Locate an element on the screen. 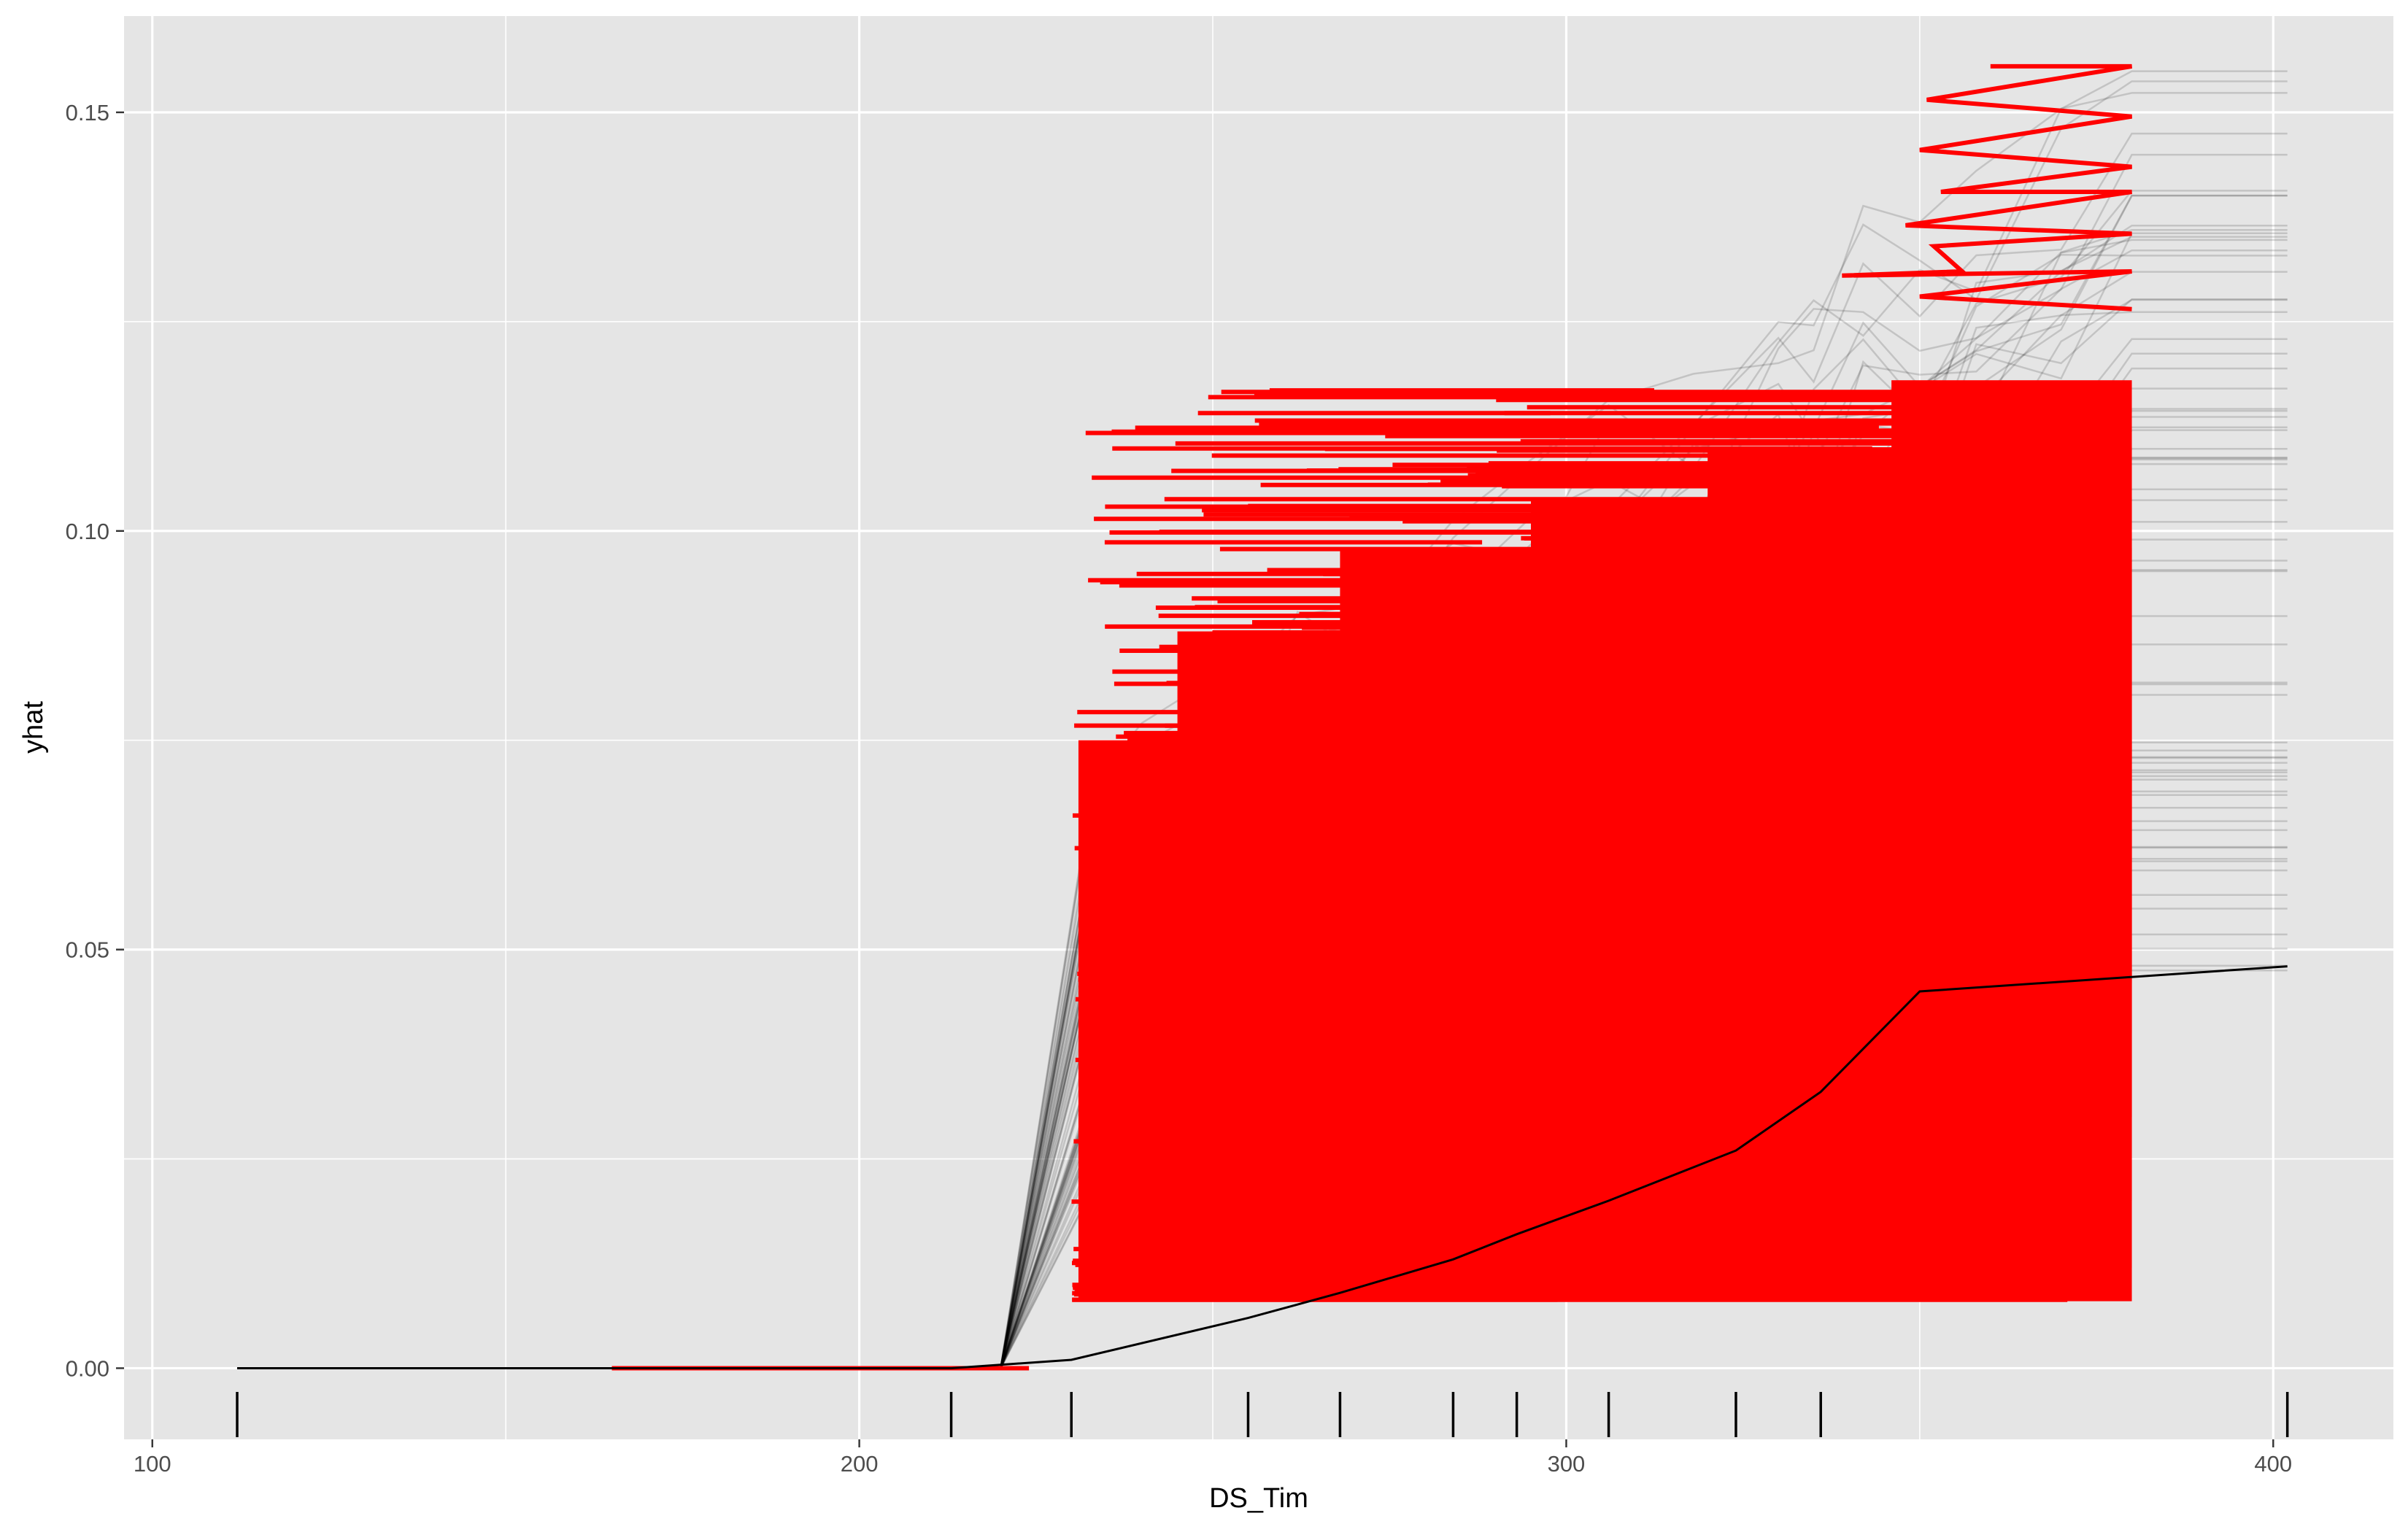 The image size is (2408, 1532). highlight-block is located at coordinates (2012, 682).